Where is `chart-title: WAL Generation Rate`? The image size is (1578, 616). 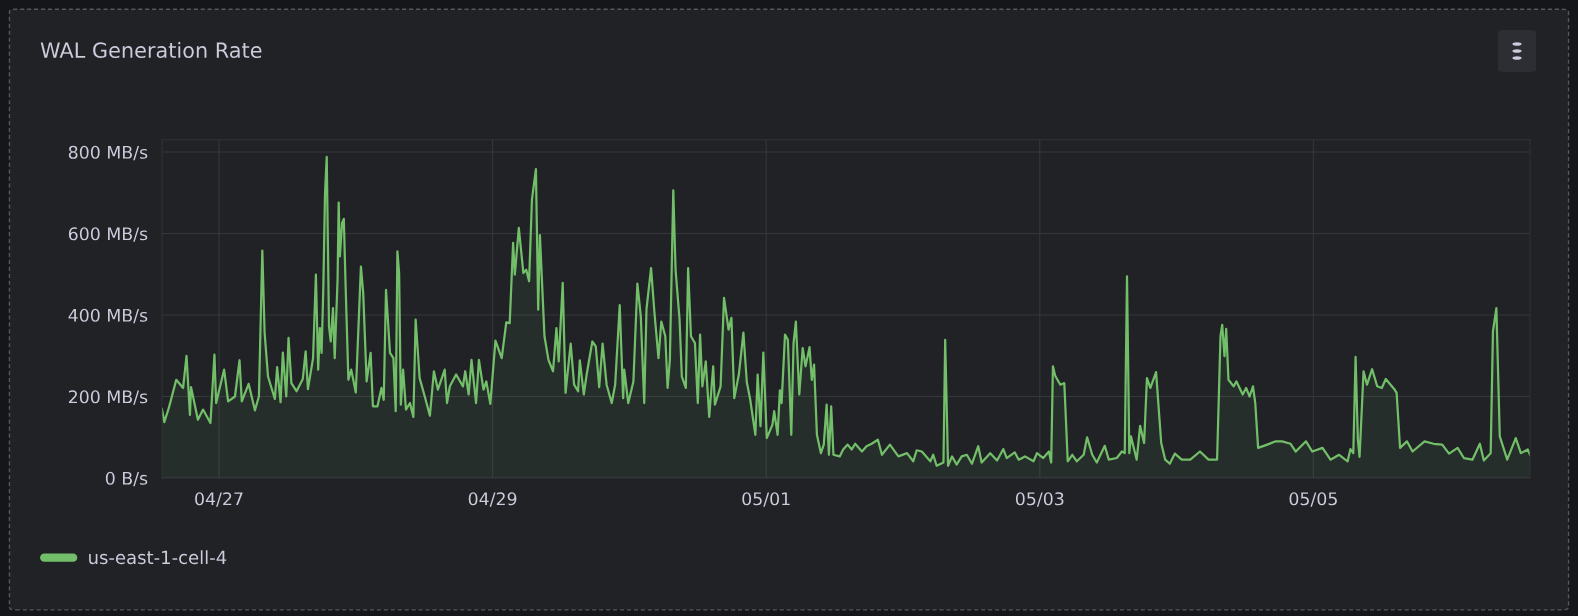
chart-title: WAL Generation Rate is located at coordinates (151, 50).